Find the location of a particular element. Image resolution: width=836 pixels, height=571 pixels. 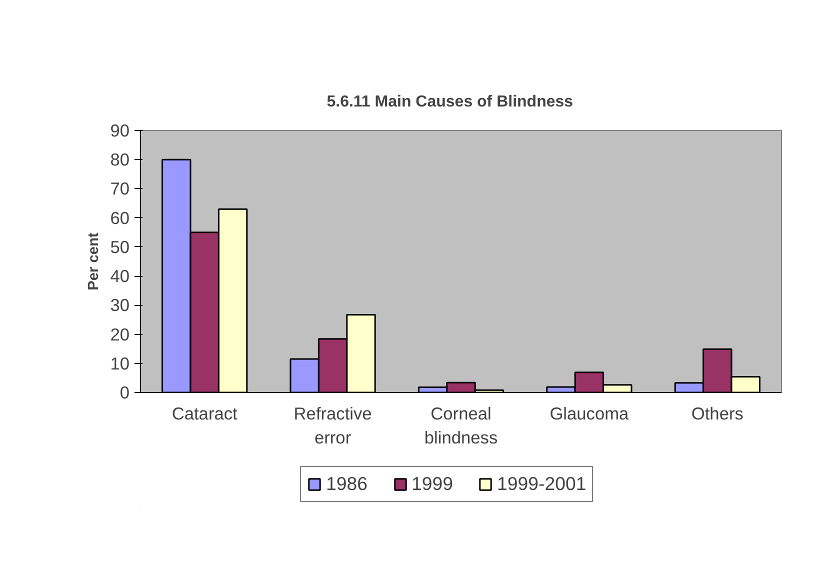

x-tick-label: Cataract is located at coordinates (205, 414).